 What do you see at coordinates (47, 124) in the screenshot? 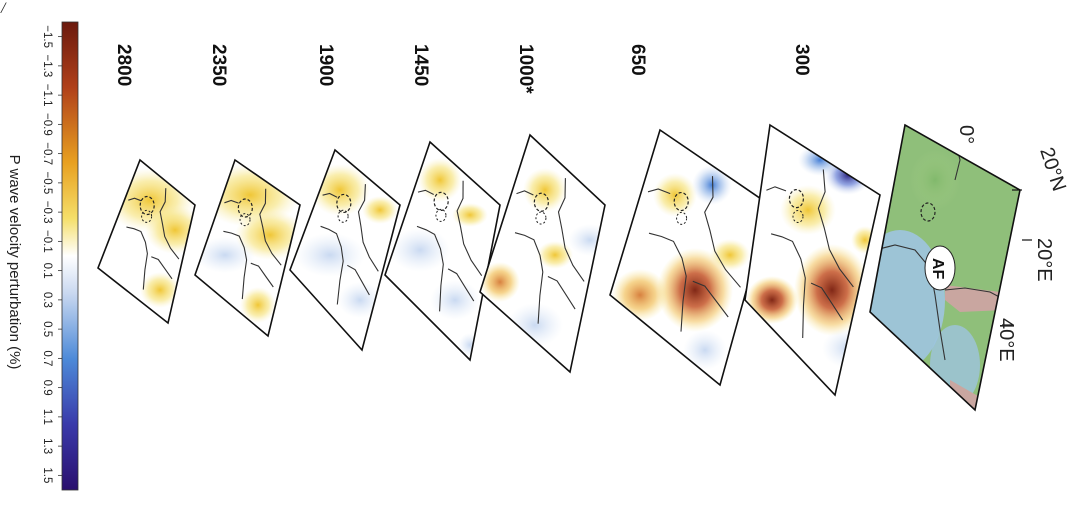
I see `colorbar-tick-label: −0.9` at bounding box center [47, 124].